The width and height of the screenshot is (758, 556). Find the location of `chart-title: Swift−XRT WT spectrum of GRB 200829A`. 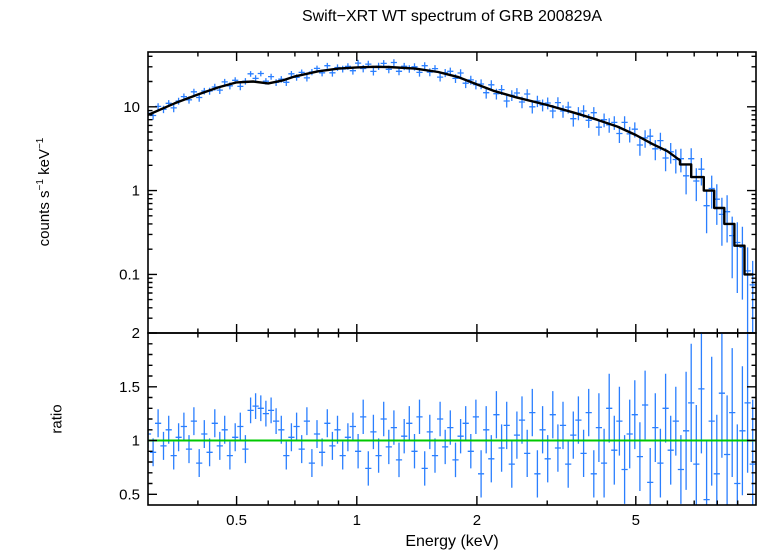

chart-title: Swift−XRT WT spectrum of GRB 200829A is located at coordinates (452, 16).